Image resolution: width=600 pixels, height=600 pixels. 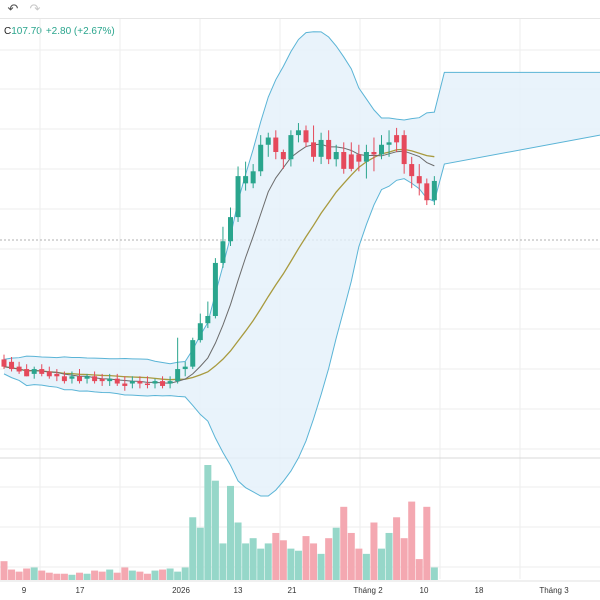 I want to click on x-axis-label: 2026, so click(x=181, y=590).